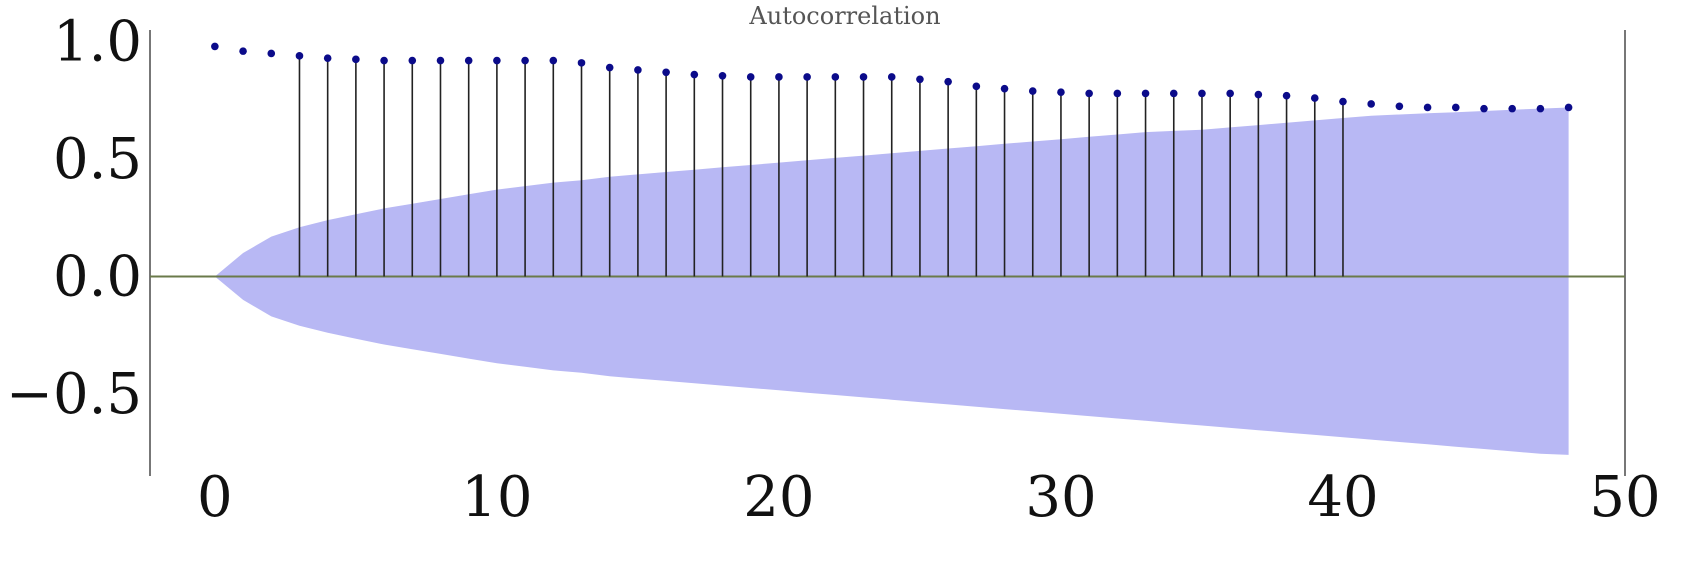 This screenshot has height=562, width=1688. I want to click on x-tick-label: 30, so click(1060, 497).